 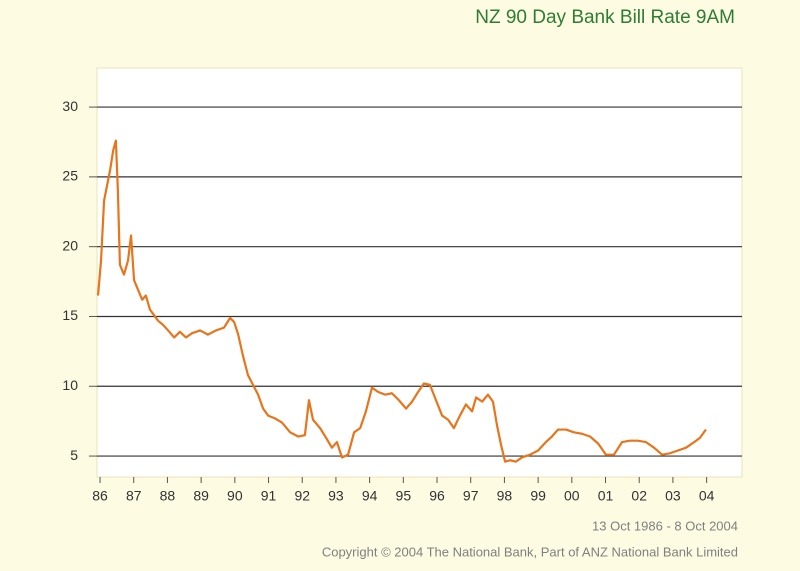 I want to click on y-tick-label: 15, so click(x=70, y=315).